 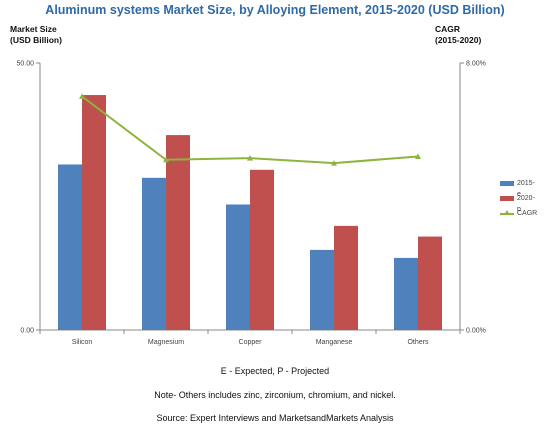 I want to click on bar-2015-e-others, so click(x=406, y=293).